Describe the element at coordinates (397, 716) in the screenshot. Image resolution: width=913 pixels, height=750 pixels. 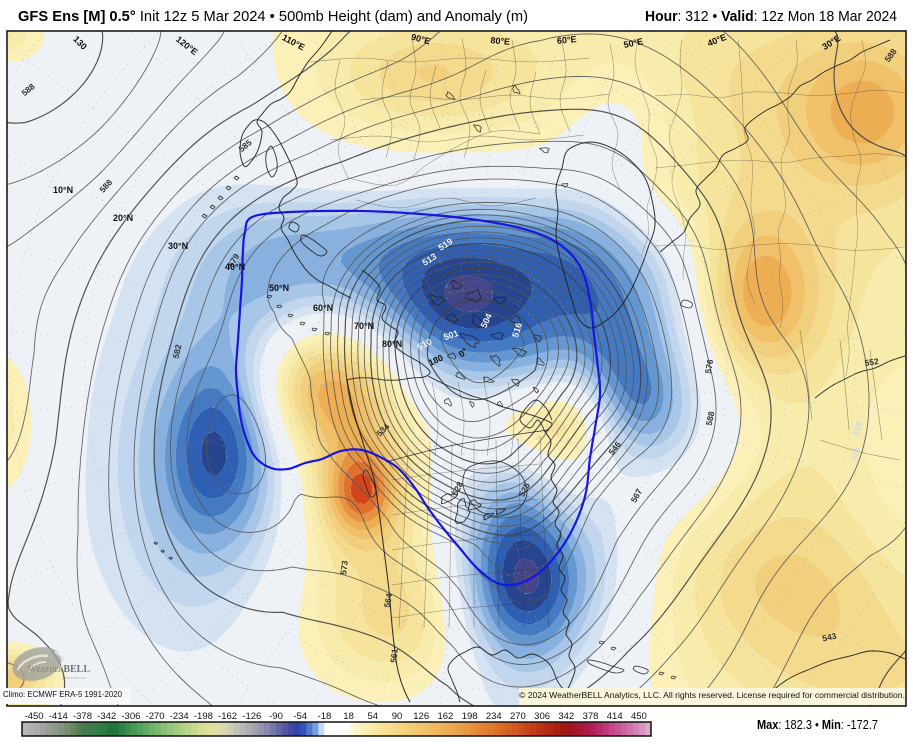
I see `svg-text: 90` at that location.